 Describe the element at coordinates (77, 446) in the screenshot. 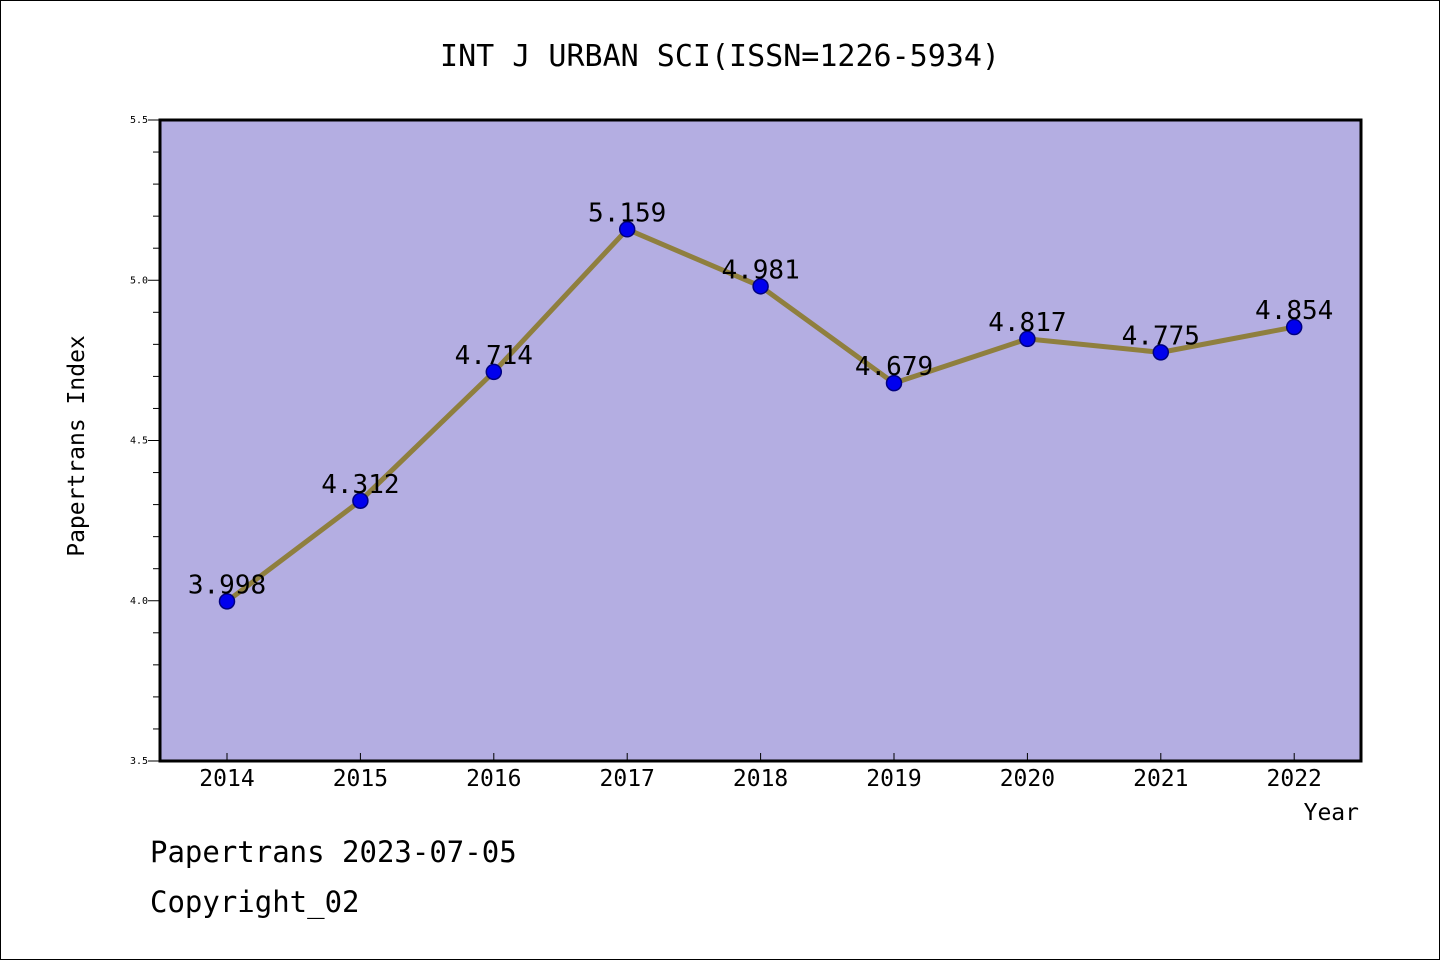

I see `y-axis-label: Papertrans Index` at that location.